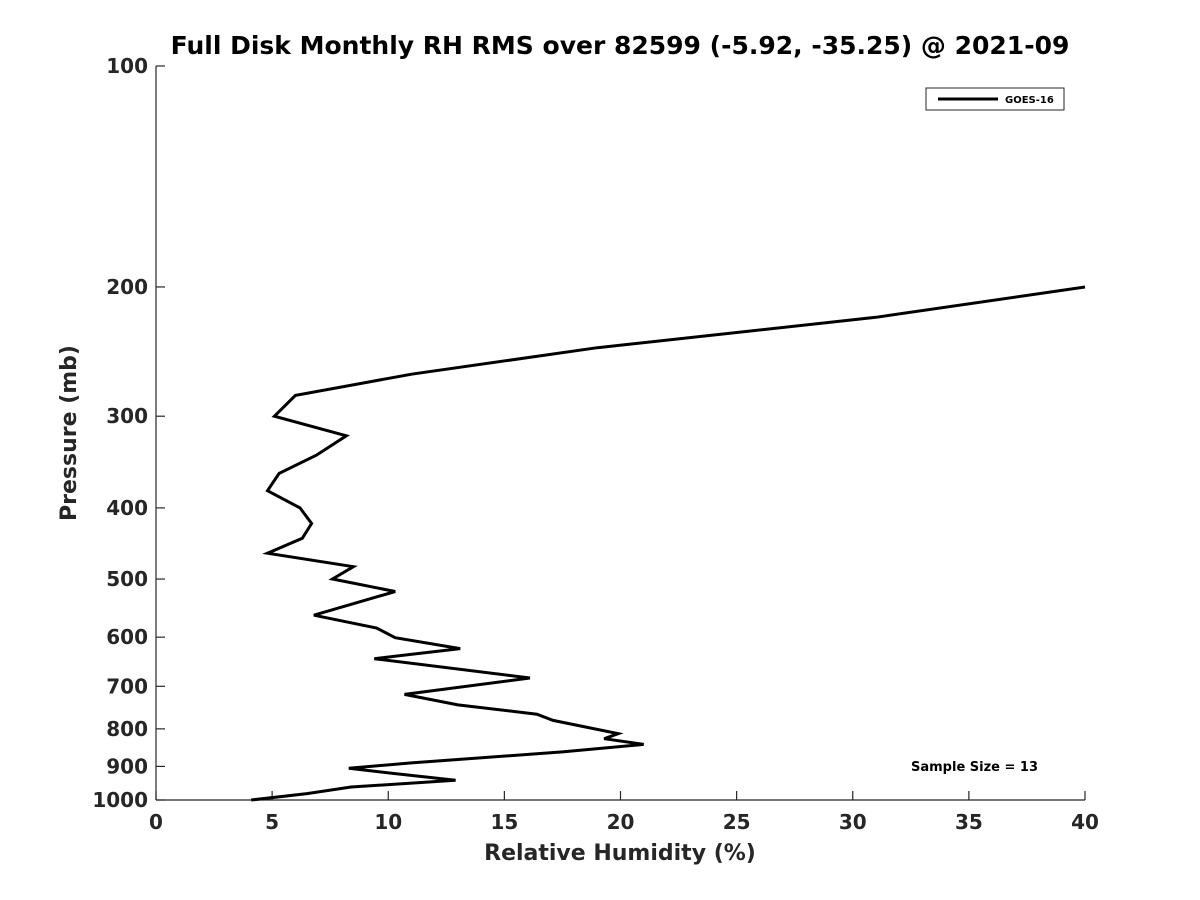 The width and height of the screenshot is (1200, 900). I want to click on y-tick-label: 300, so click(127, 416).